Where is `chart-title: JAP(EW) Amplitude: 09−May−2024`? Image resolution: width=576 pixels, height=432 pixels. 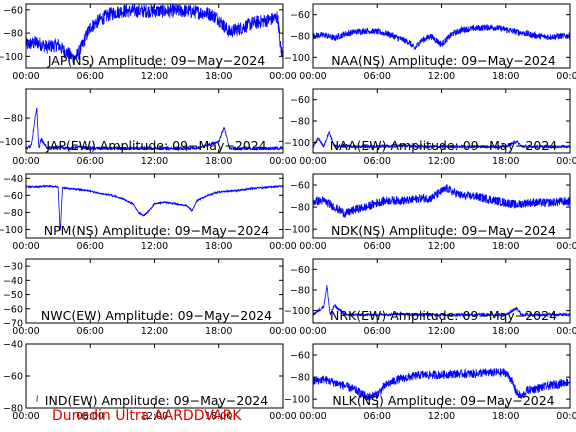 chart-title: JAP(EW) Amplitude: 09−May−2024 is located at coordinates (155, 145).